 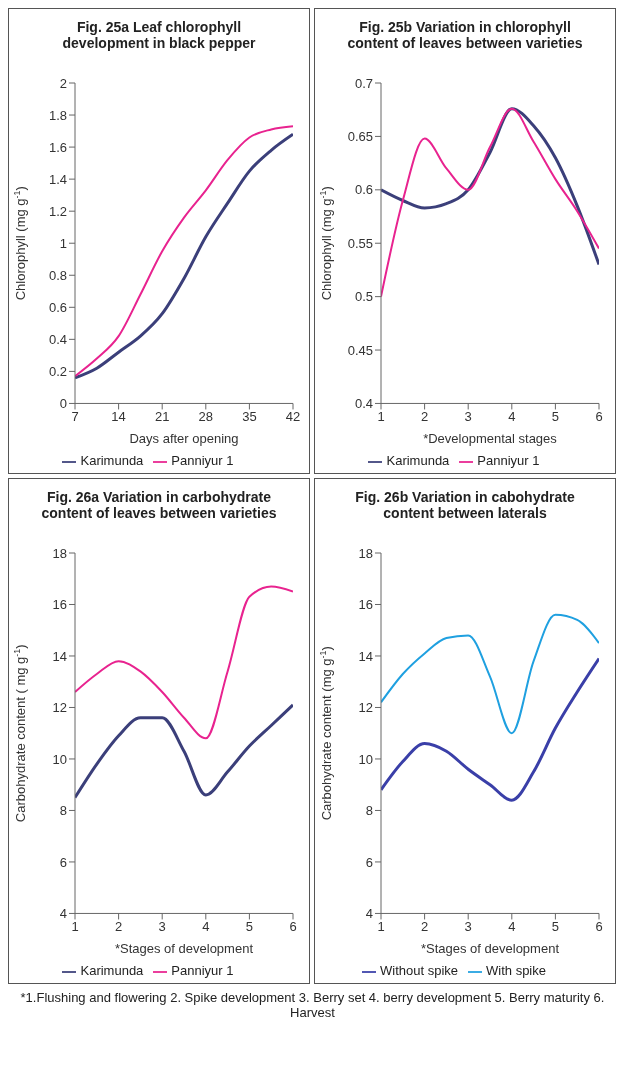 What do you see at coordinates (490, 439) in the screenshot?
I see `x-axis-title: *Developmental stages` at bounding box center [490, 439].